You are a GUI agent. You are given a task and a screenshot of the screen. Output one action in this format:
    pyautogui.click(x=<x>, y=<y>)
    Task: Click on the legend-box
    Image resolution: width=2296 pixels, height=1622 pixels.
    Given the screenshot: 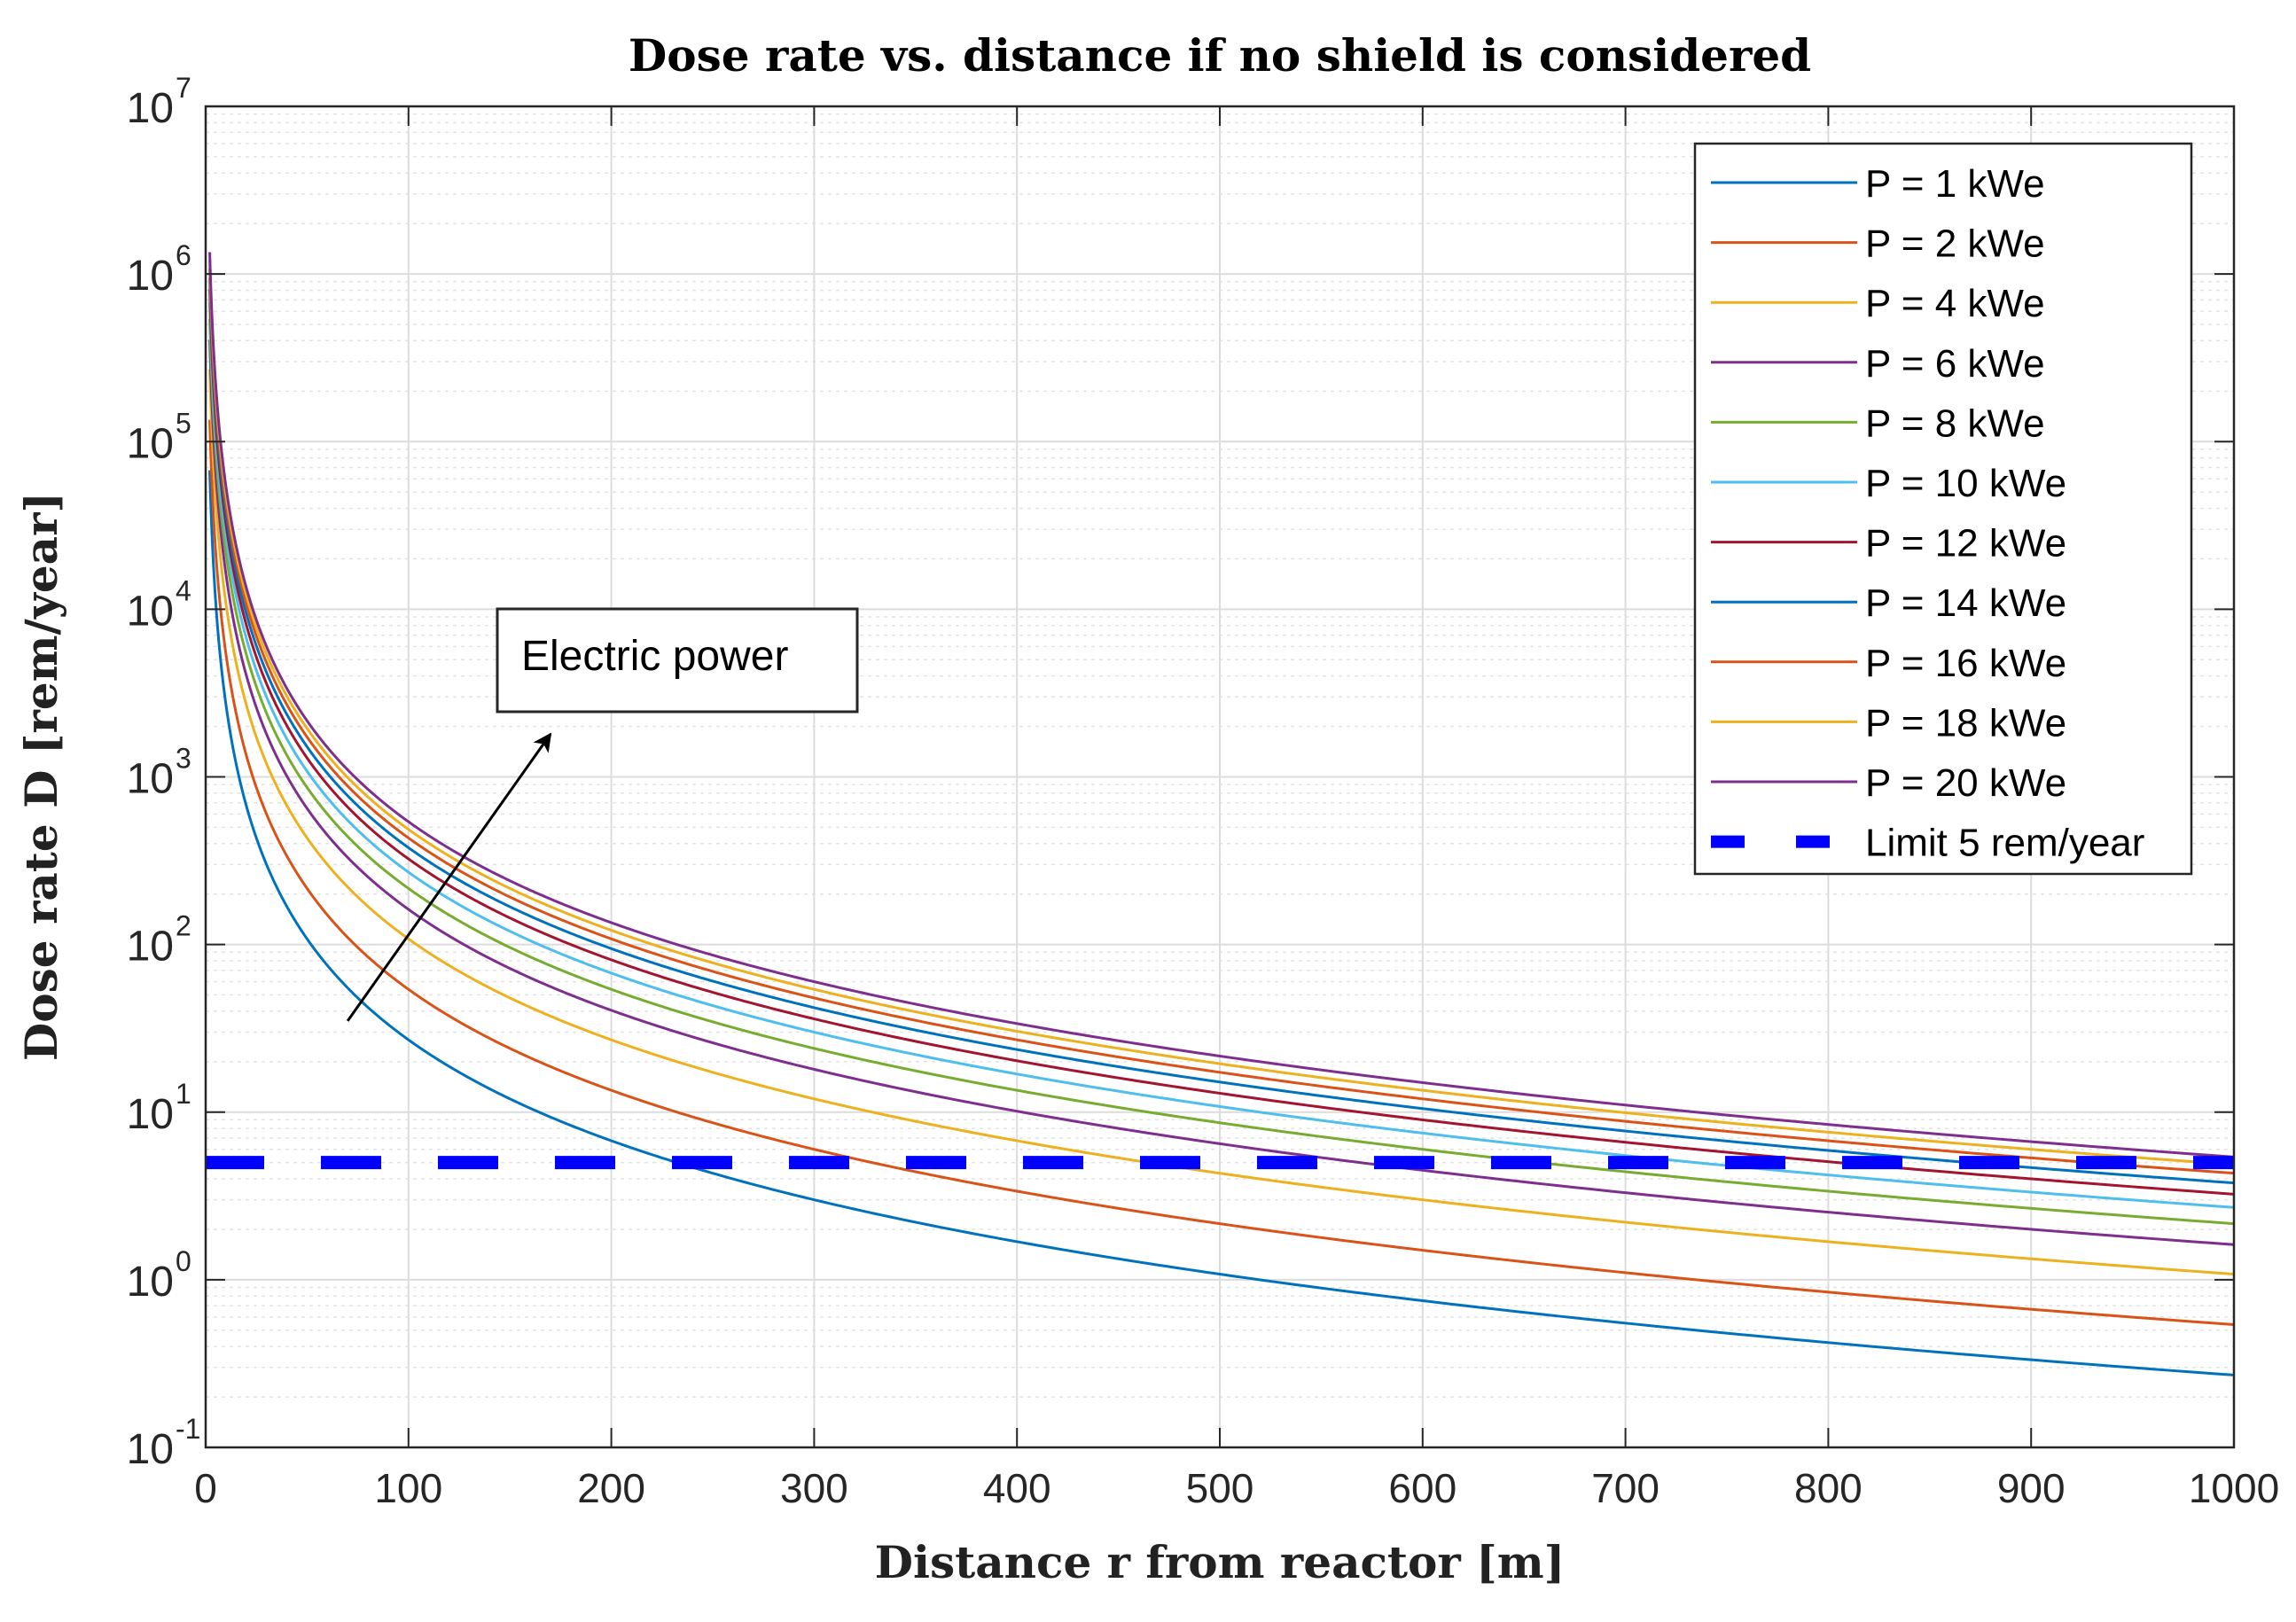 What is the action you would take?
    pyautogui.click(x=1943, y=509)
    